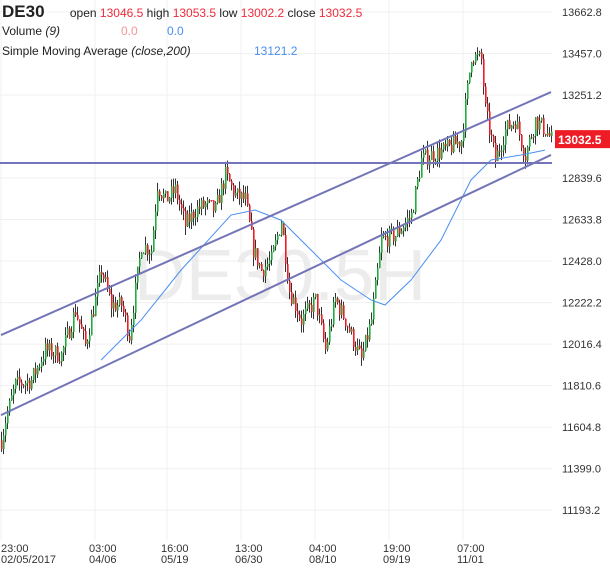 The image size is (610, 568). I want to click on sma-value: 13121.2, so click(276, 51).